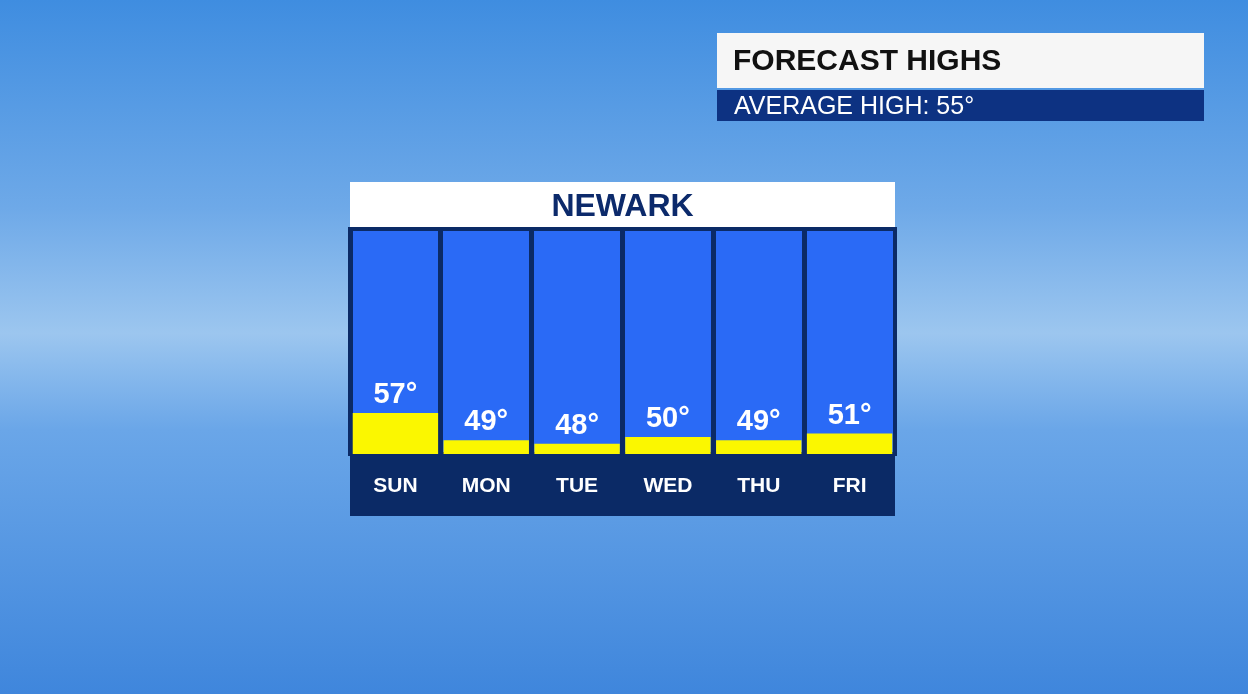  Describe the element at coordinates (395, 393) in the screenshot. I see `data-label: 57°` at that location.